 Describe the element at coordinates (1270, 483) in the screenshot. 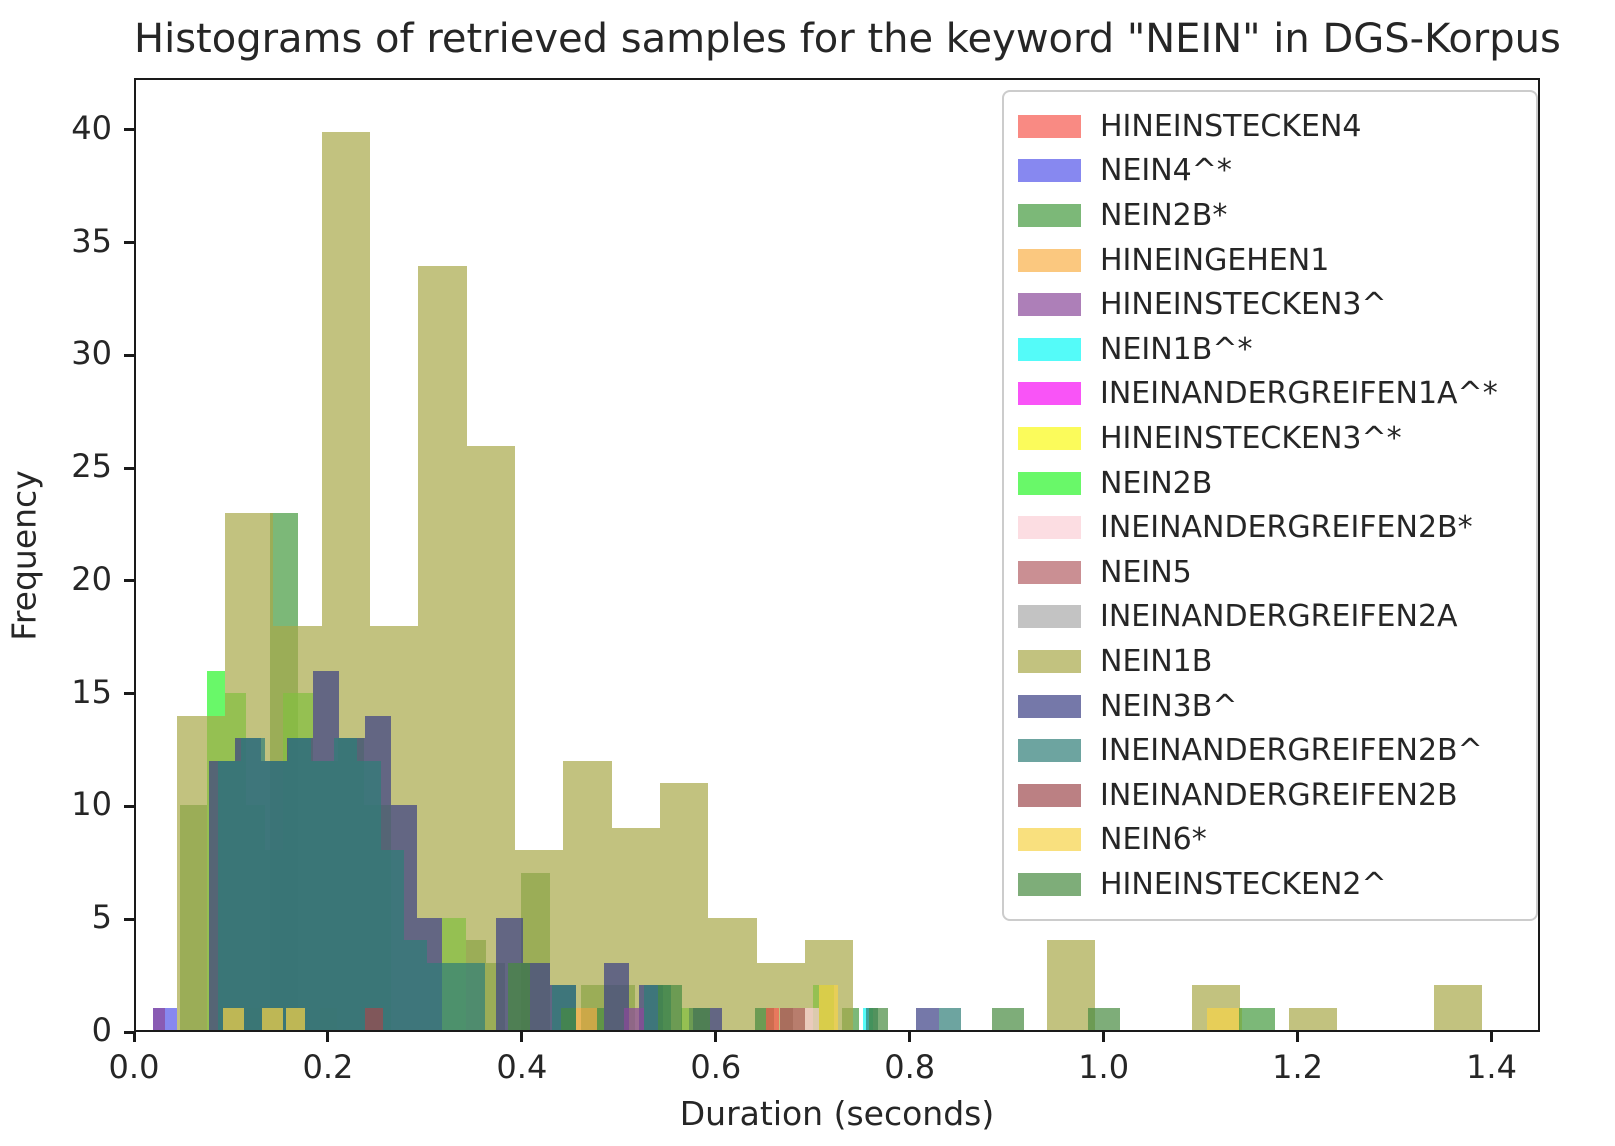

I see `legend-item: NEIN2B` at that location.